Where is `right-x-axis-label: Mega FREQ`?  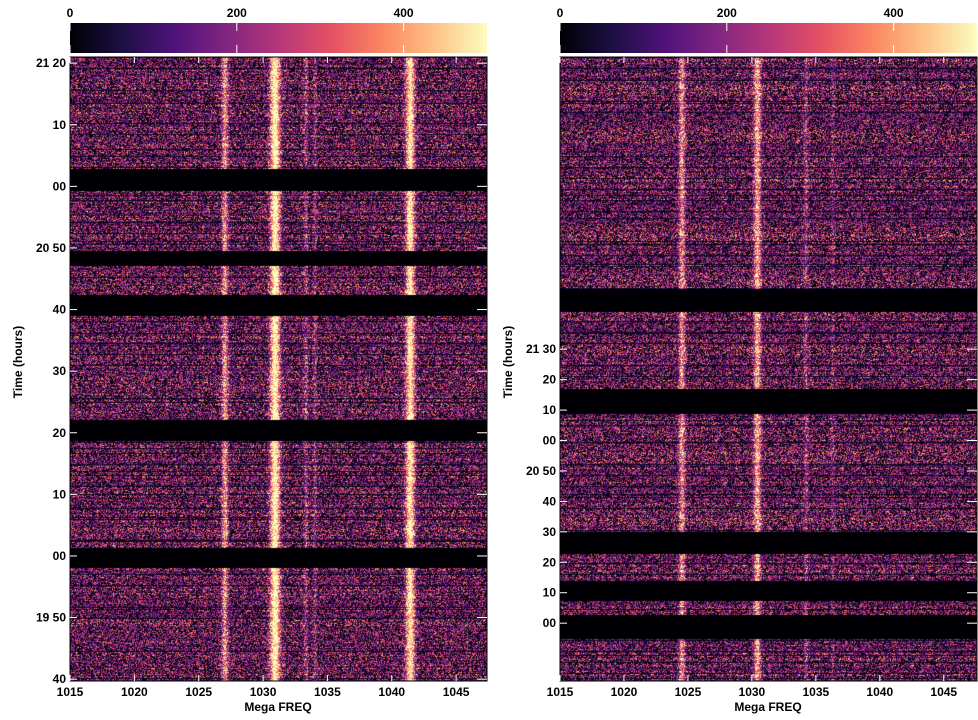 right-x-axis-label: Mega FREQ is located at coordinates (767, 707).